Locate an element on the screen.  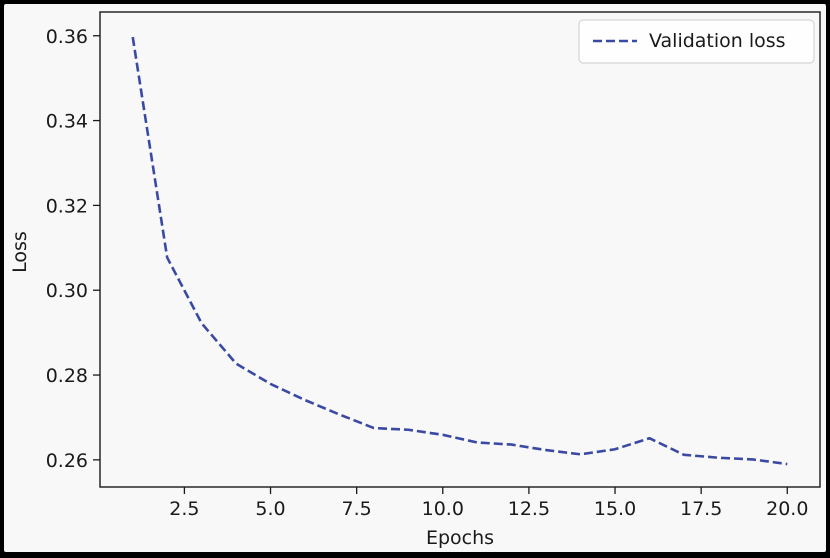
x-tick-label: 7.5 is located at coordinates (357, 509).